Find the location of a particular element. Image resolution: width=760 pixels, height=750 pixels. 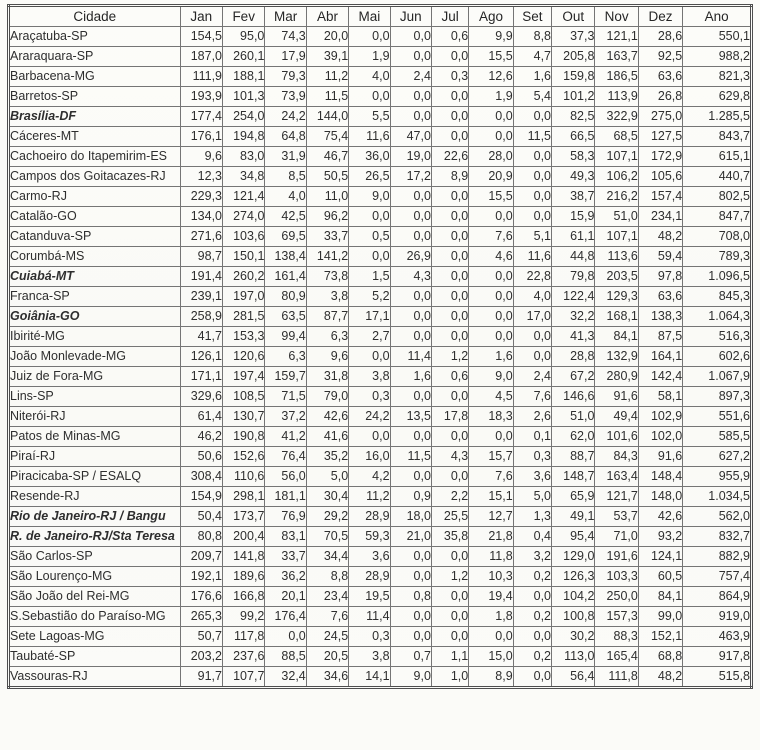

value-cell: 15,0 is located at coordinates (491, 656).